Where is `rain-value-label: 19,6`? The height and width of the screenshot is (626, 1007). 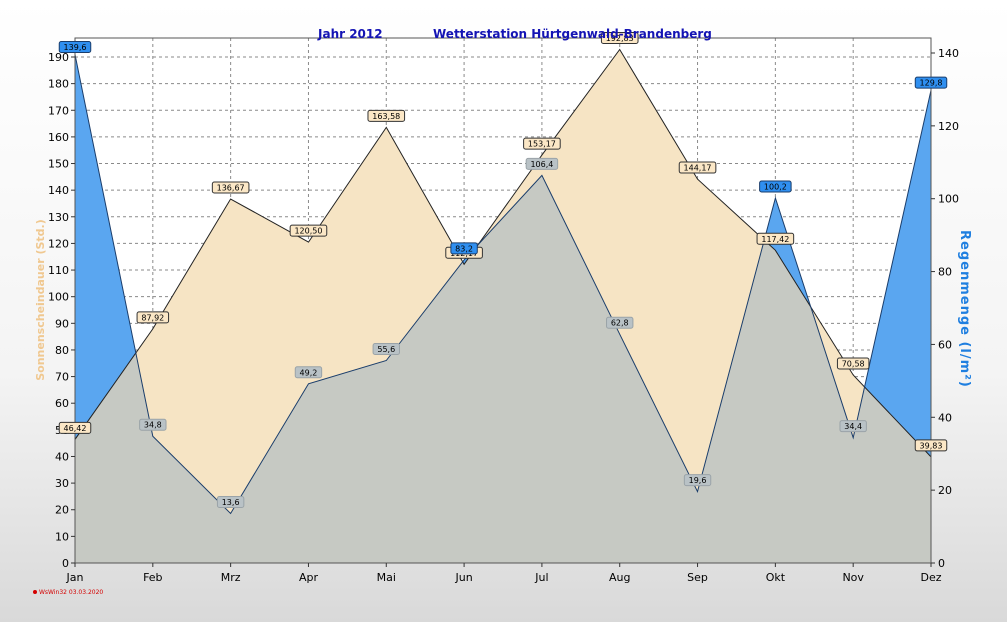
rain-value-label: 19,6 is located at coordinates (698, 480).